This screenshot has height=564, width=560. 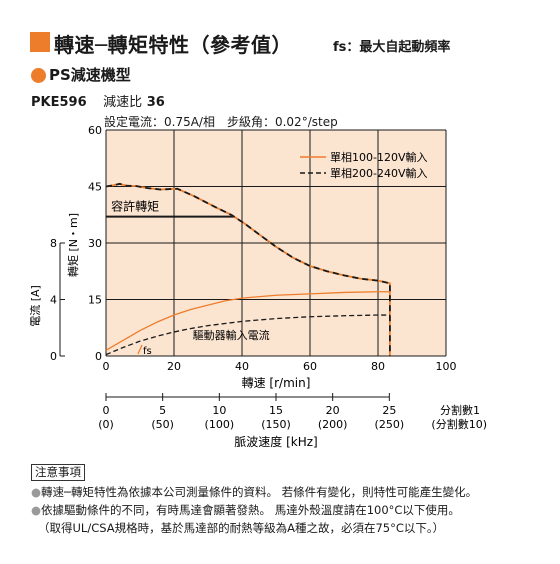 I want to click on x-tick-label: 80, so click(x=378, y=366).